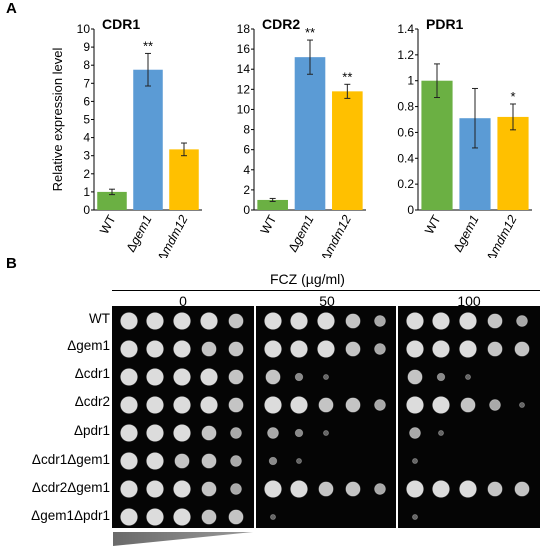 The width and height of the screenshot is (545, 550). What do you see at coordinates (405, 158) in the screenshot?
I see `y-tick-label: 0.4` at bounding box center [405, 158].